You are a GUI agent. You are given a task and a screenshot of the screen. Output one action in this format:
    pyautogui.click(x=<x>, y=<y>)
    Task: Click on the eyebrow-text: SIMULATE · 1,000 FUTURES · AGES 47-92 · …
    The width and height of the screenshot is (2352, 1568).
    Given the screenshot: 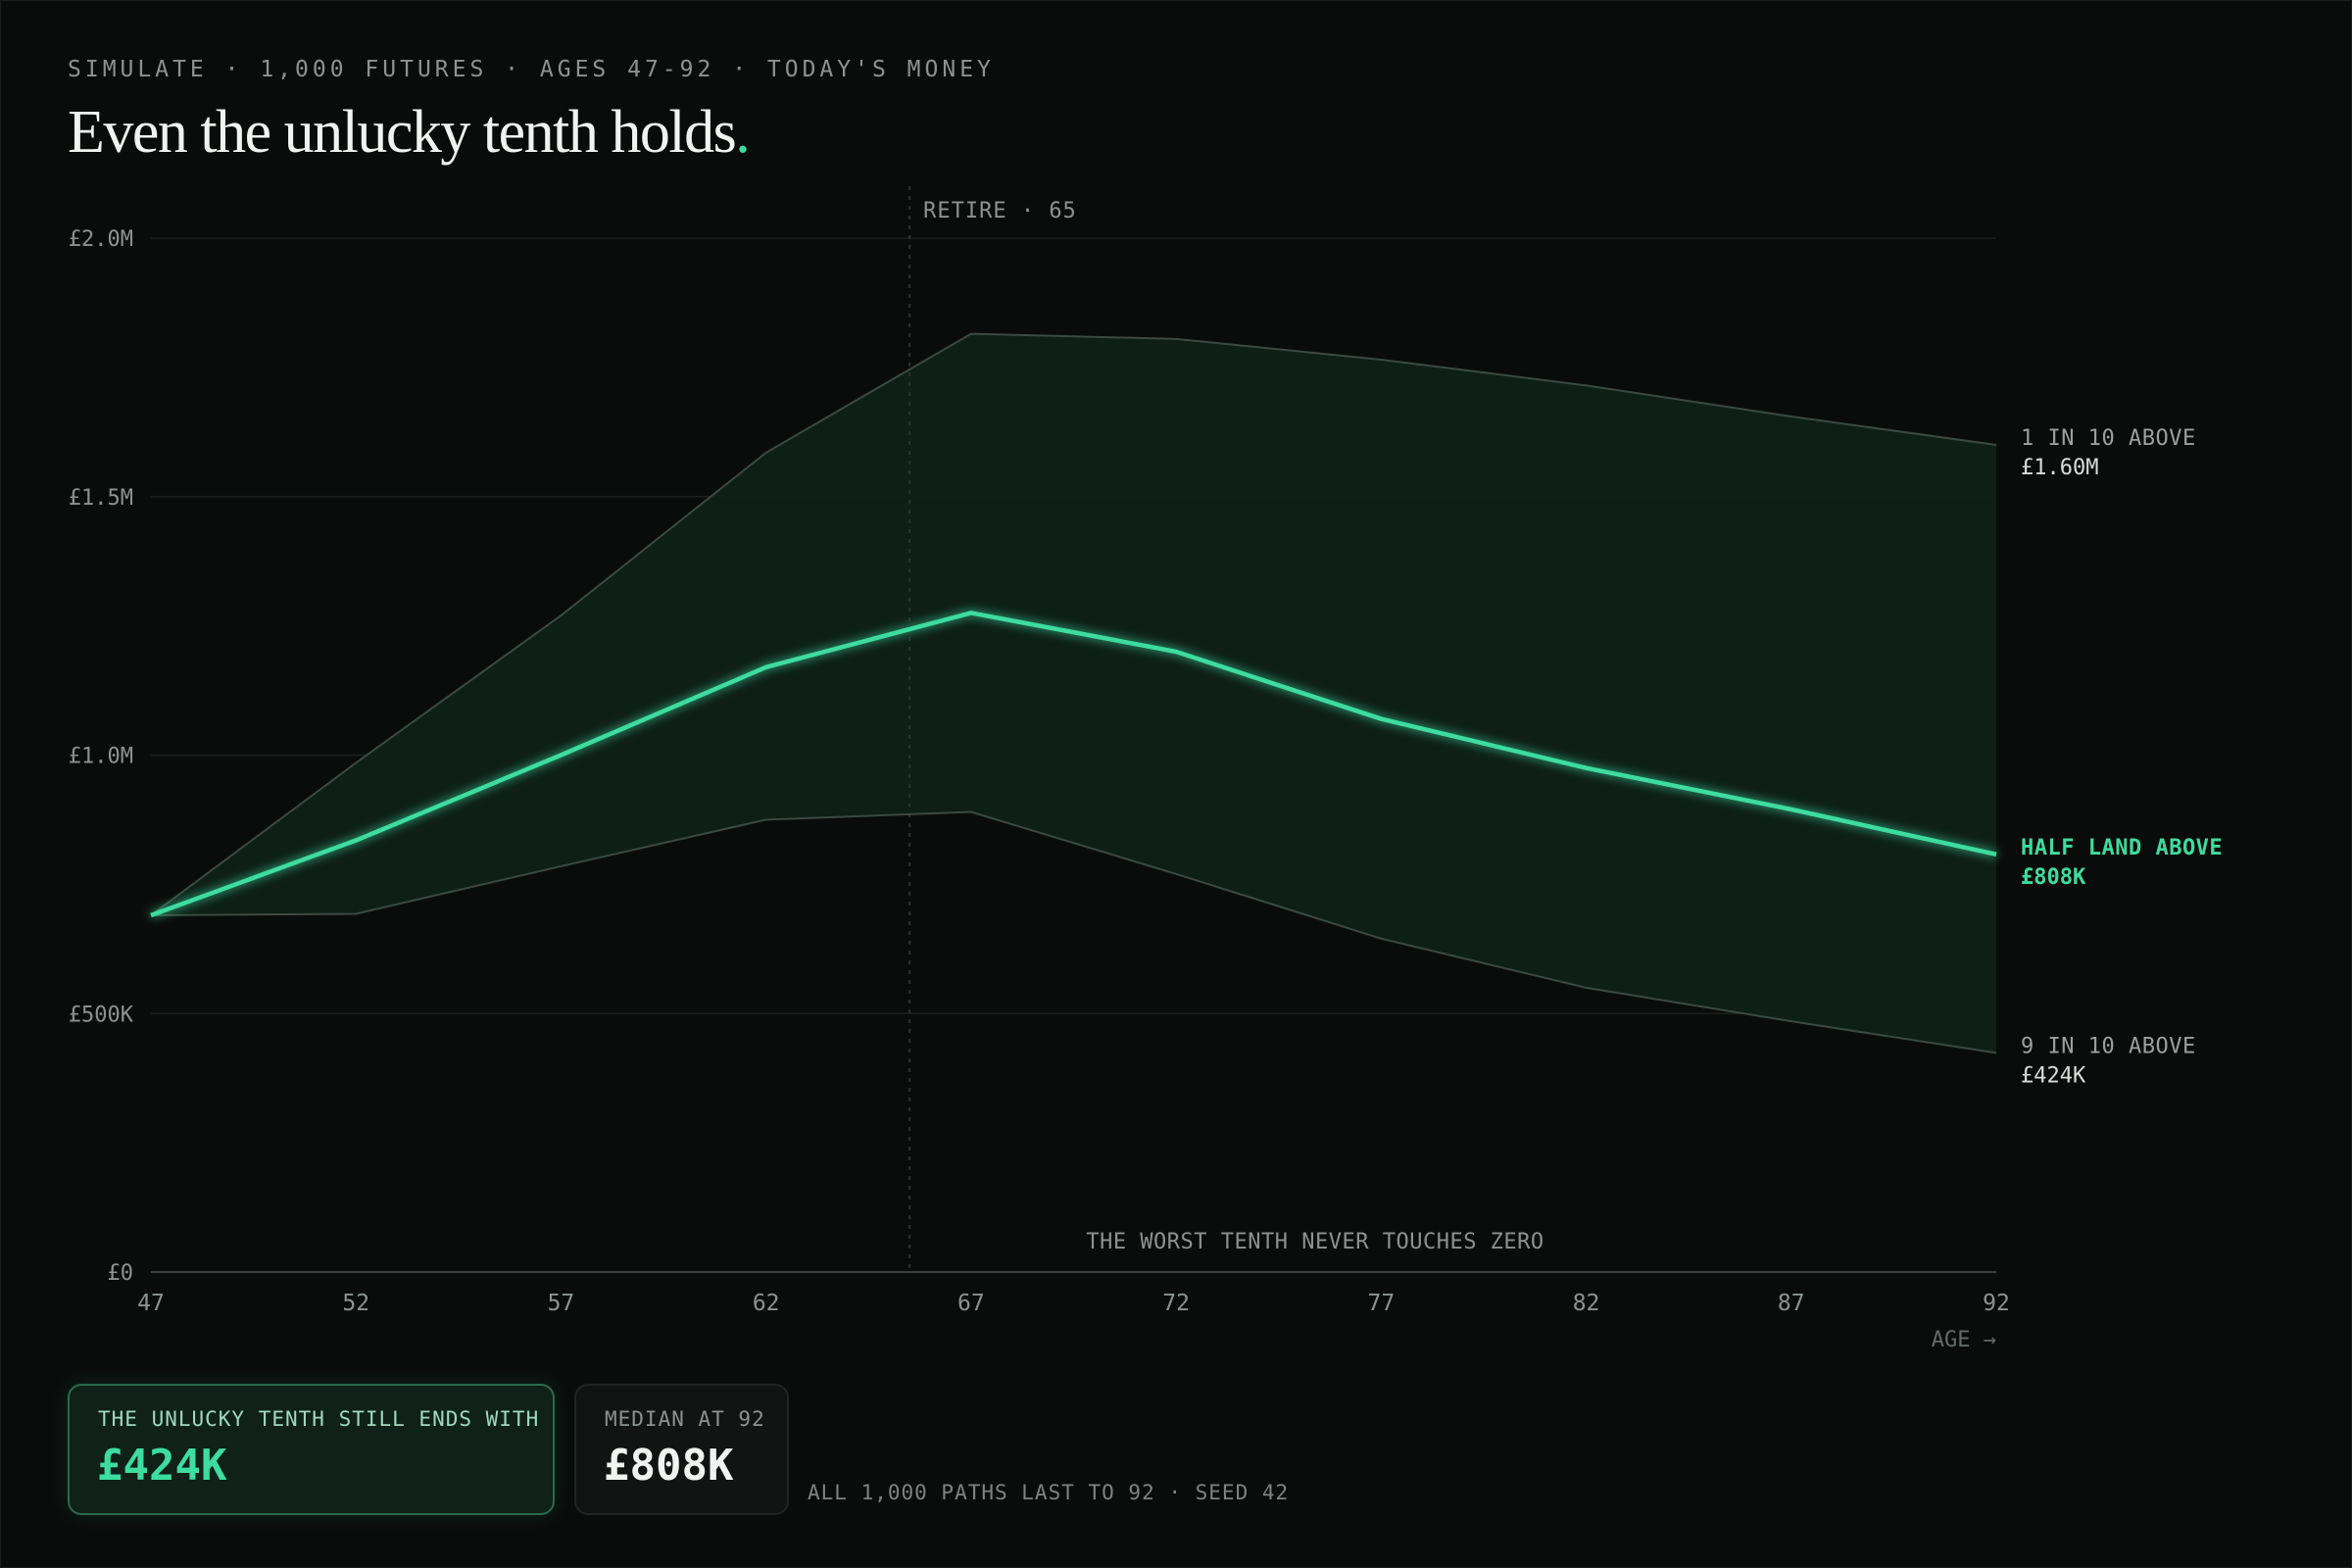 What is the action you would take?
    pyautogui.click(x=531, y=69)
    